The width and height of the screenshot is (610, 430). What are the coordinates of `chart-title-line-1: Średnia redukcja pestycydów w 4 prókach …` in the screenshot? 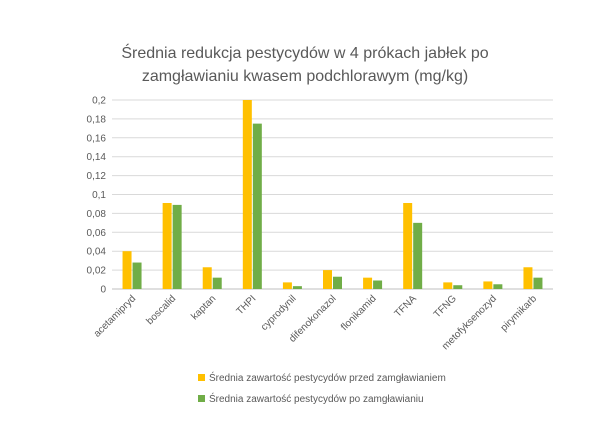 It's located at (304, 52).